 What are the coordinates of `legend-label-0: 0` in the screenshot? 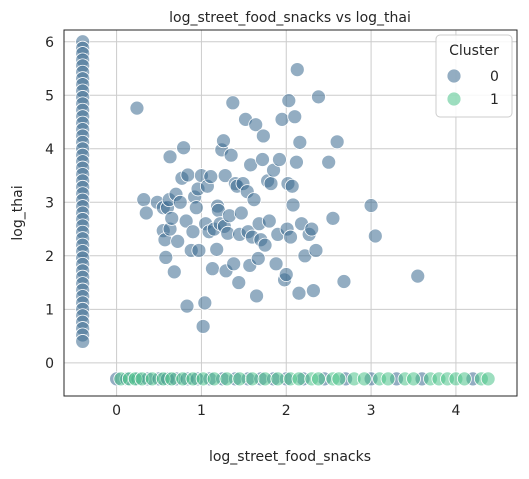 It's located at (494, 77).